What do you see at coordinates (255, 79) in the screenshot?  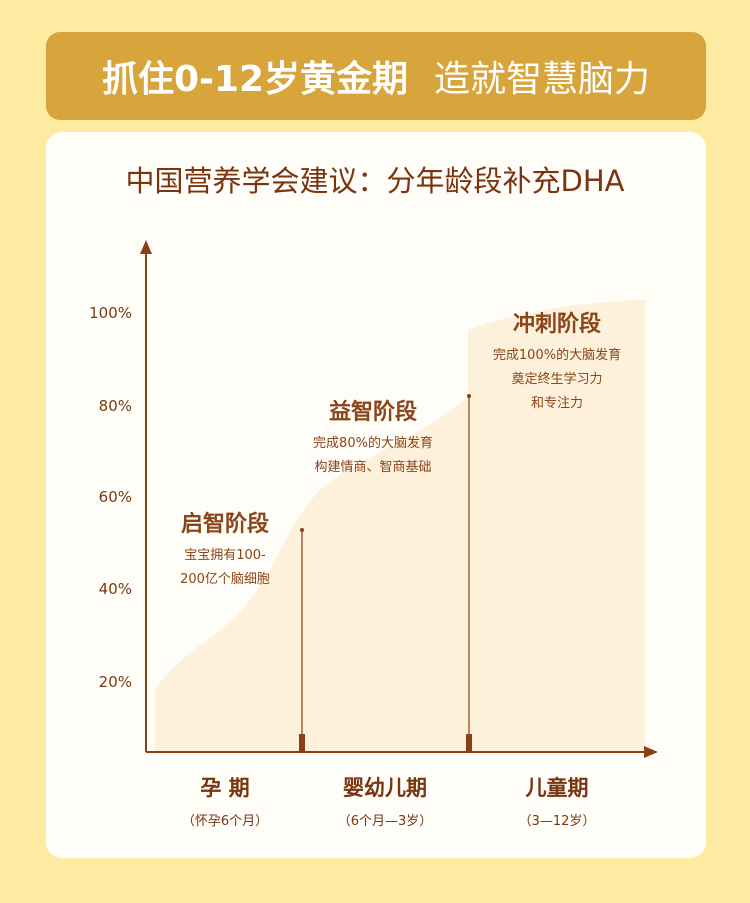 I see `header-title-bold: 抓住0-12岁黄金期` at bounding box center [255, 79].